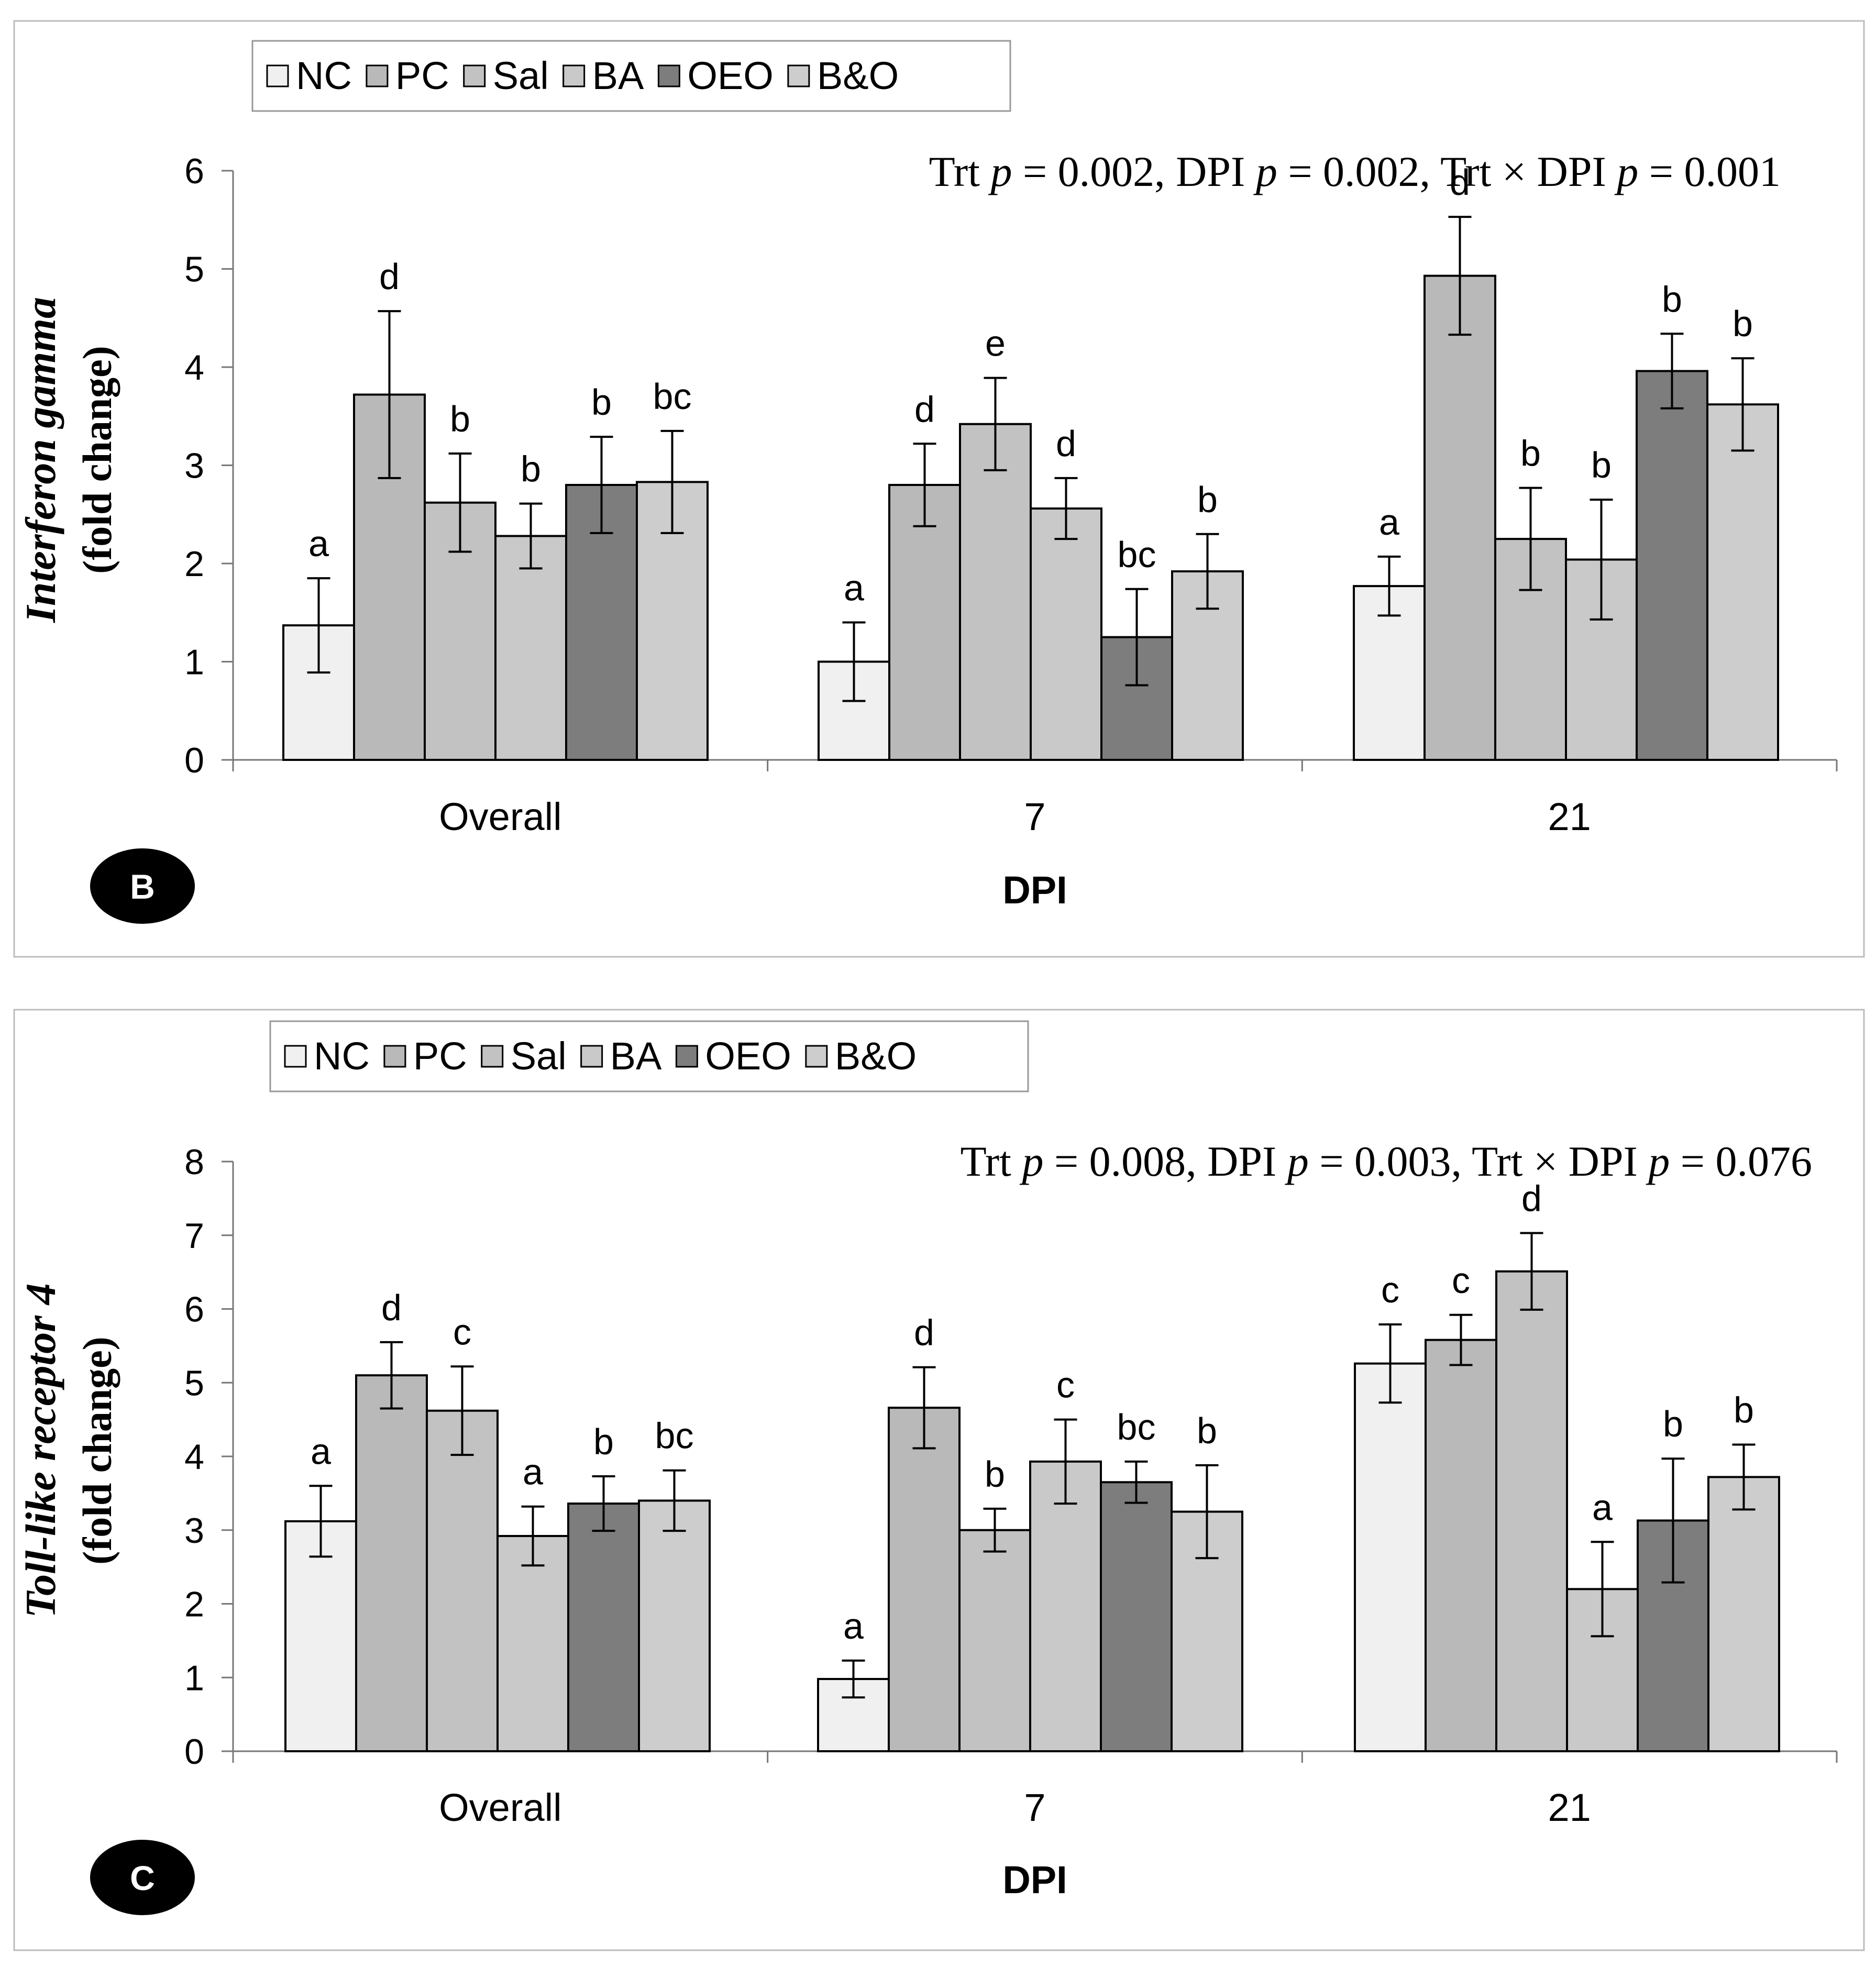 This screenshot has width=1876, height=1967. What do you see at coordinates (209, 1457) in the screenshot?
I see `y-axis: 0 1 2 3 4 5 6 7 8` at bounding box center [209, 1457].